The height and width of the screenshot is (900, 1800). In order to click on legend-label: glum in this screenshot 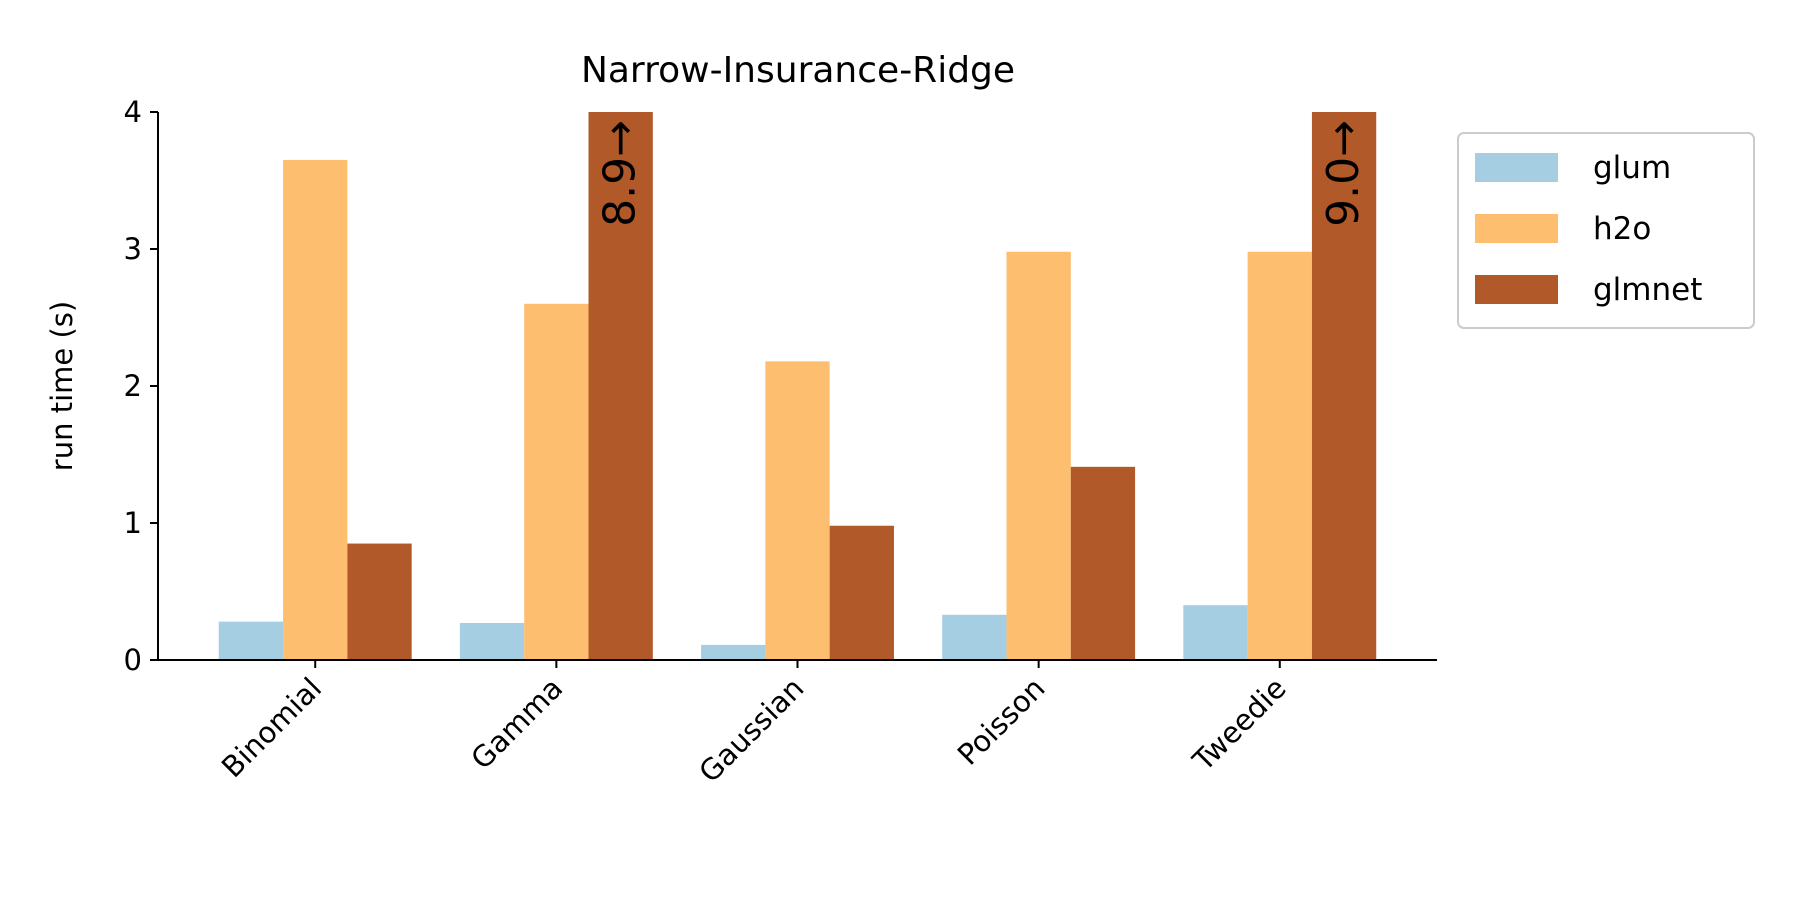, I will do `click(1632, 168)`.